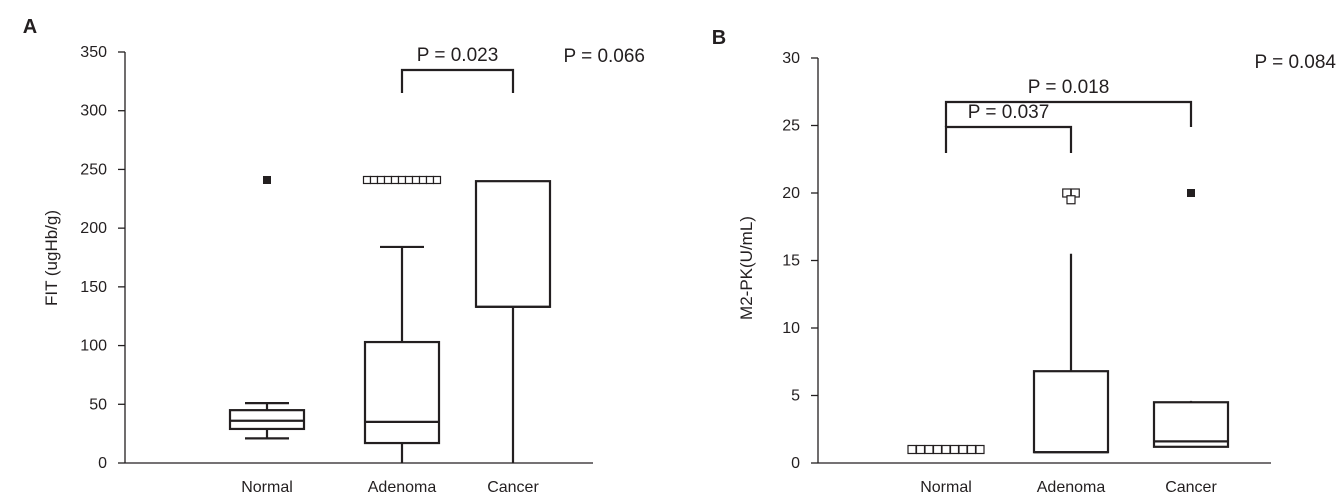  I want to click on y-tick-label: 100, so click(93, 346).